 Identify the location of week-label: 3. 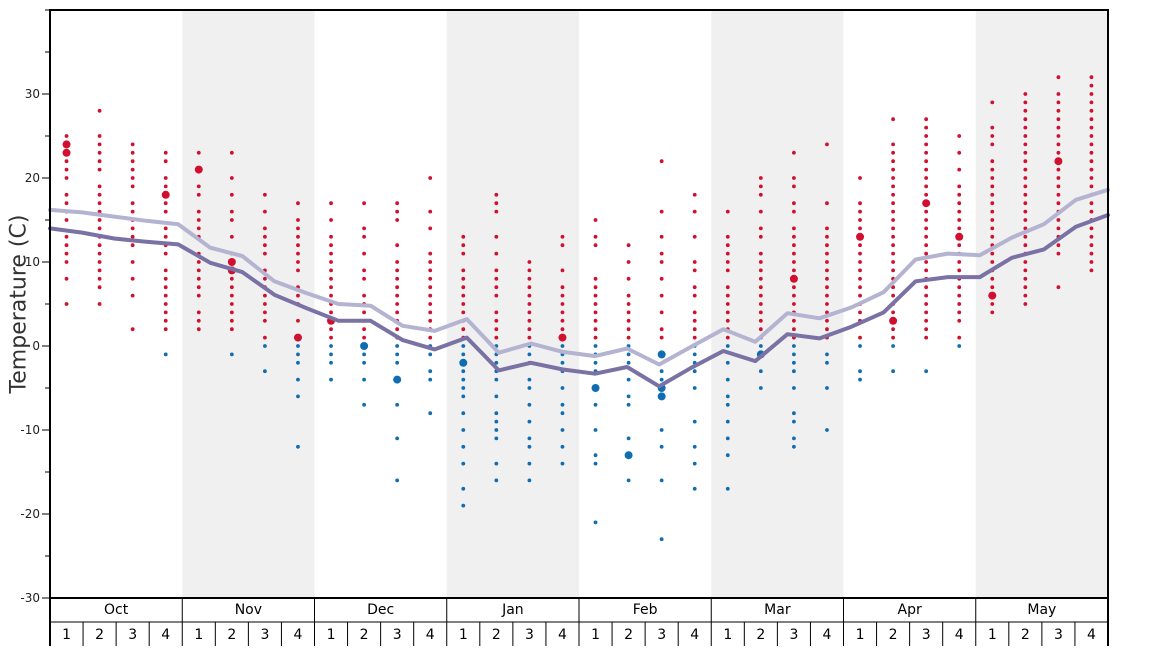
(926, 635).